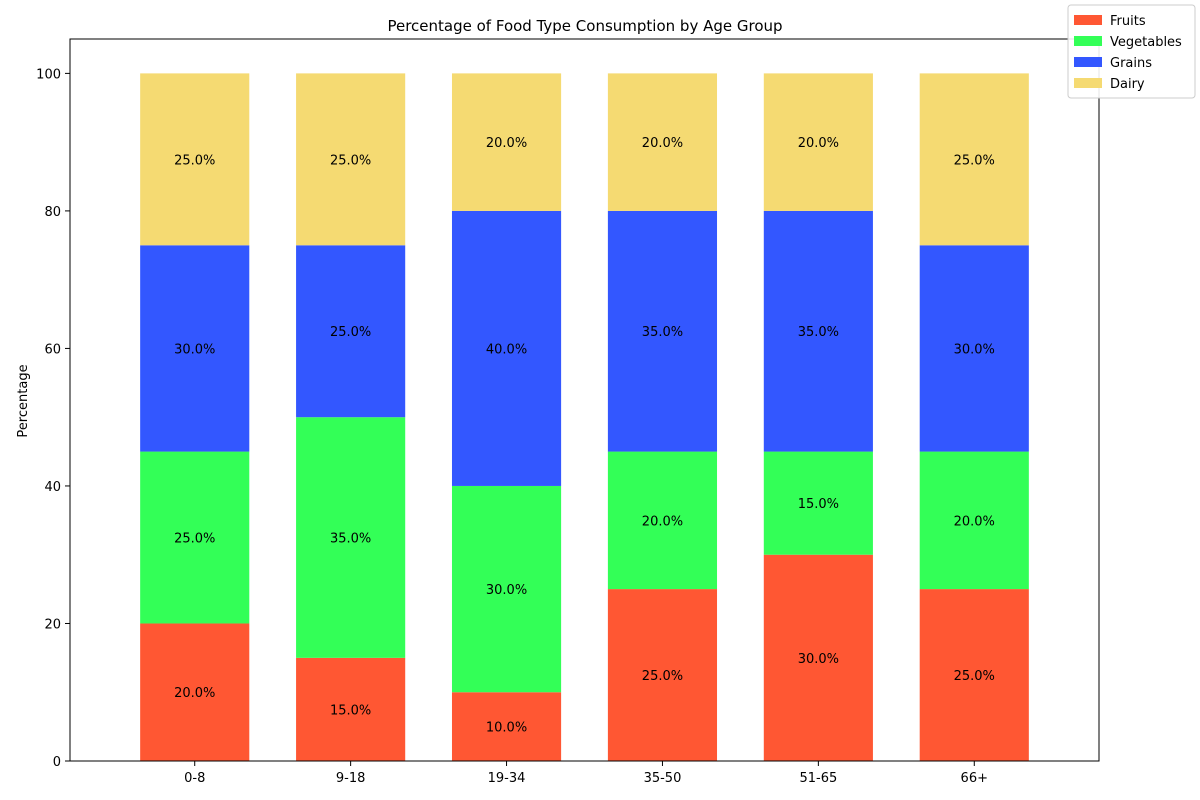 Image resolution: width=1200 pixels, height=800 pixels. I want to click on legend-swatch-dairy, so click(1088, 83).